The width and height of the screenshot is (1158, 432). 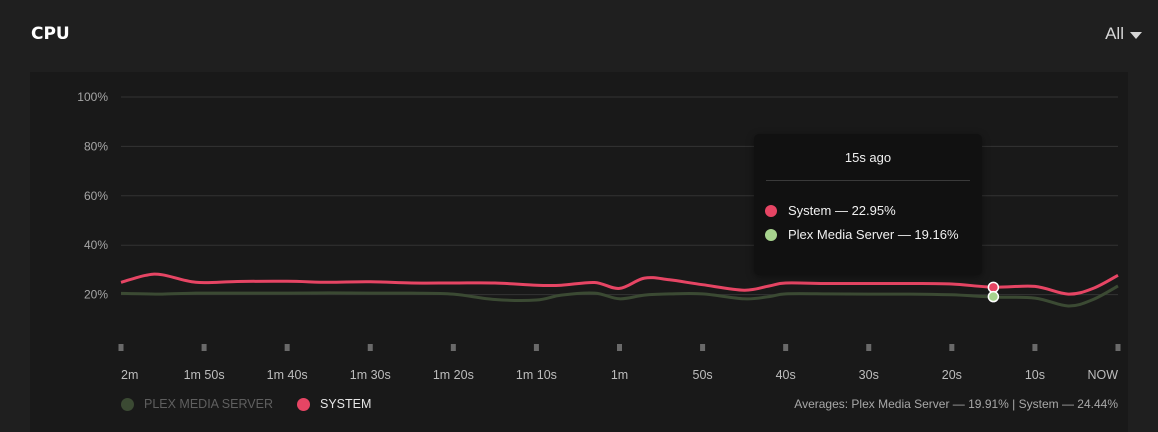 I want to click on x-tick-label: 1m 40s, so click(x=287, y=375).